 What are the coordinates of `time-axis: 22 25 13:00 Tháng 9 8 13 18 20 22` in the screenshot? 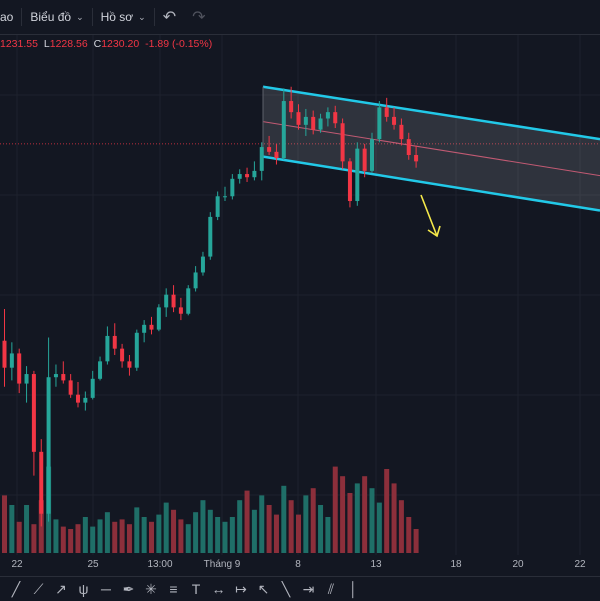 It's located at (300, 565).